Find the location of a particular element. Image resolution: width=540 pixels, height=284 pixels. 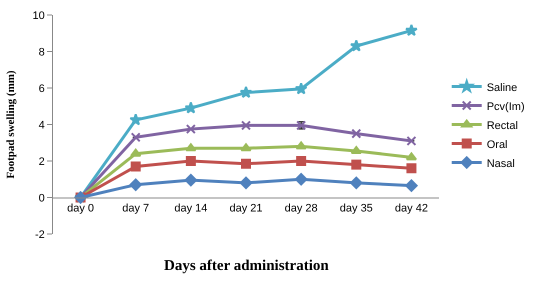

legend-label: Oral is located at coordinates (497, 144).